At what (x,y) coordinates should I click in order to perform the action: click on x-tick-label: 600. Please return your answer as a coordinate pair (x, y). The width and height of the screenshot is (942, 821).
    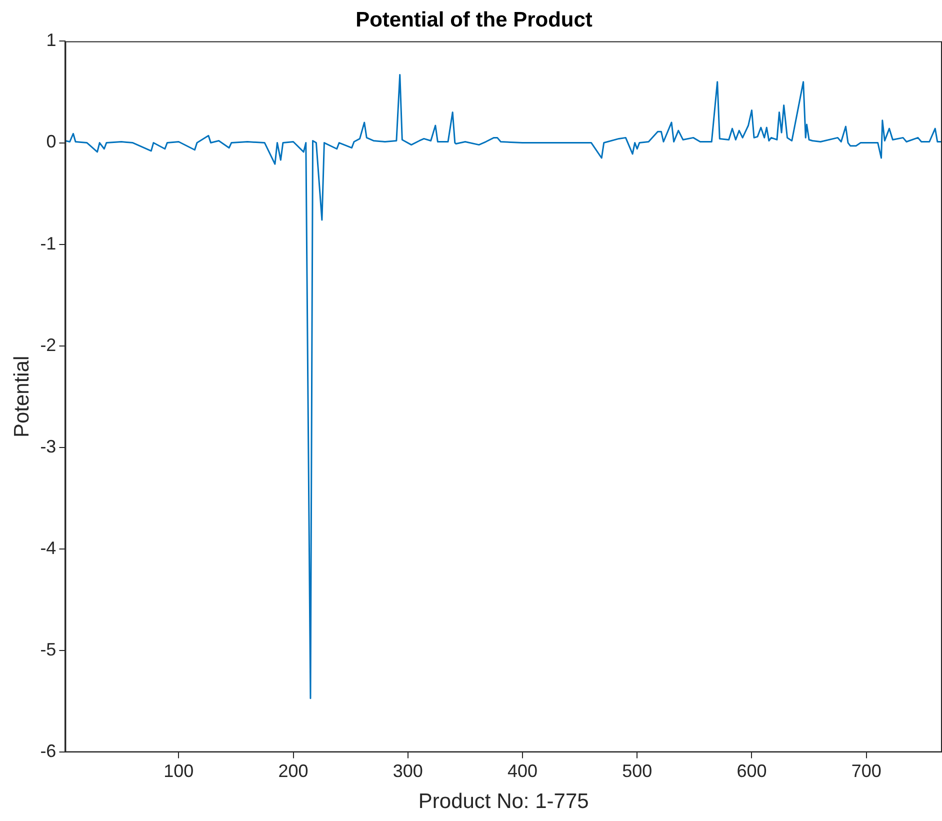
    Looking at the image, I should click on (751, 770).